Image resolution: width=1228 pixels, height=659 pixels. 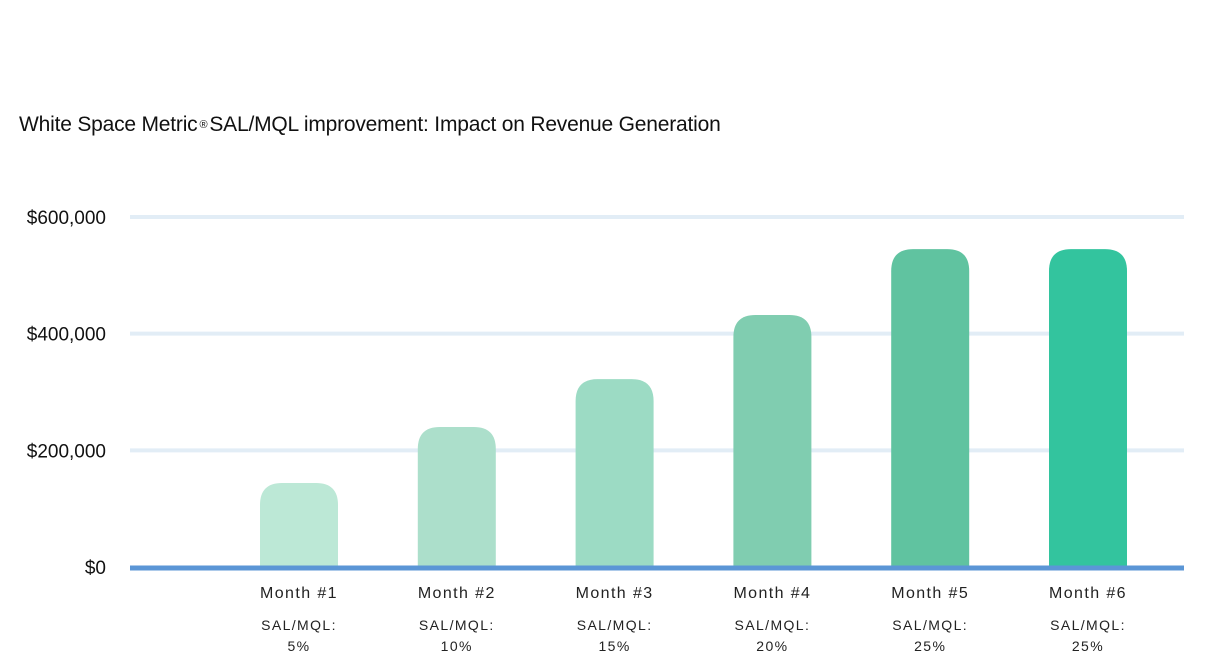 I want to click on x-tick-label: Month #1, so click(x=299, y=593).